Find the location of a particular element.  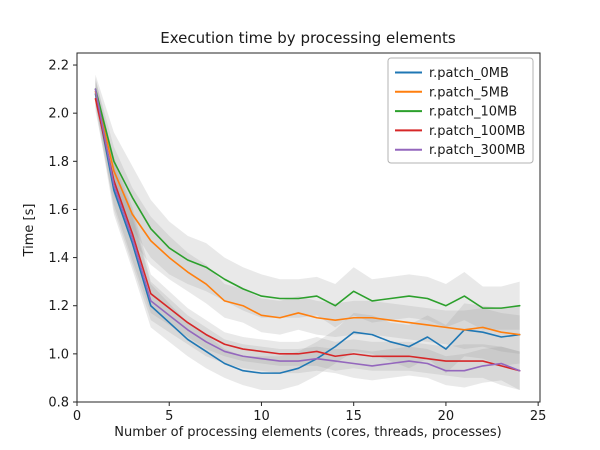

y-tick-label: 2.0 is located at coordinates (58, 114).